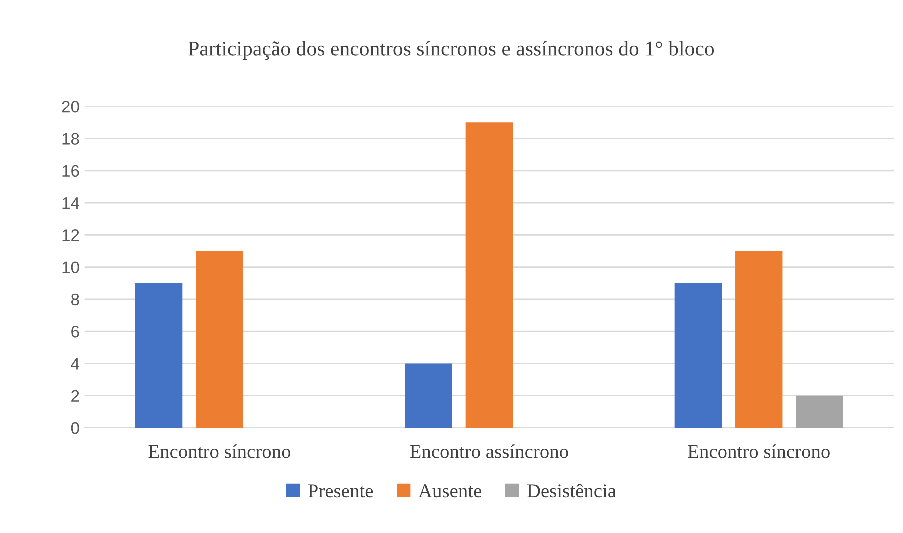  What do you see at coordinates (71, 236) in the screenshot?
I see `y-tick-label: 12` at bounding box center [71, 236].